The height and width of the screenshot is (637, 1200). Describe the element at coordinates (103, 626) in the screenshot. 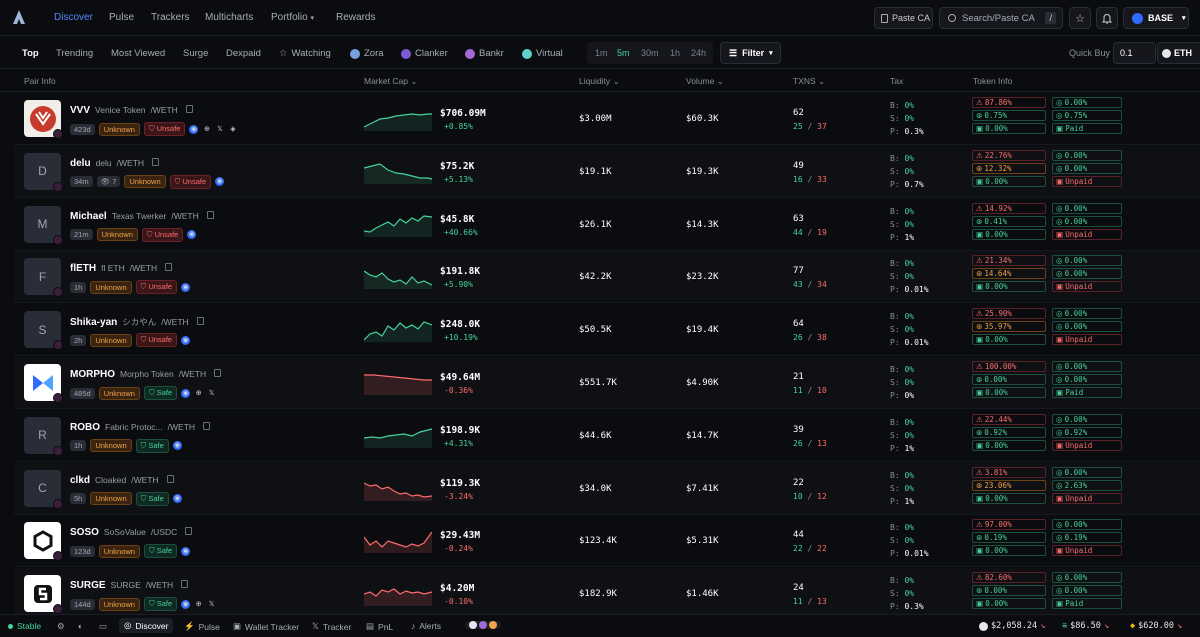

I see `layout-icon: ▭` at that location.